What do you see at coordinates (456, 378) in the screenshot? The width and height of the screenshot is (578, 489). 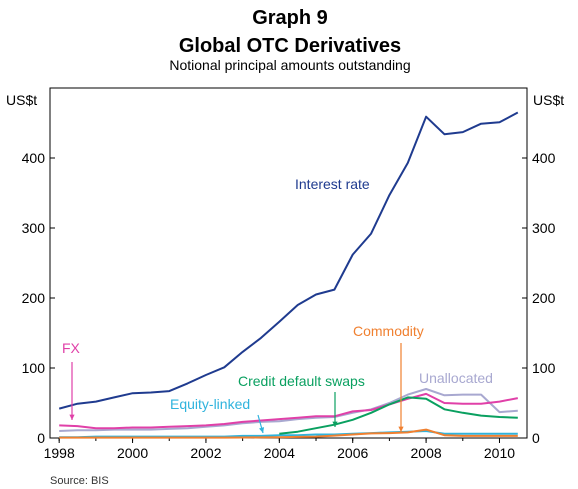 I see `annotation-unallocated: Unallocated` at bounding box center [456, 378].